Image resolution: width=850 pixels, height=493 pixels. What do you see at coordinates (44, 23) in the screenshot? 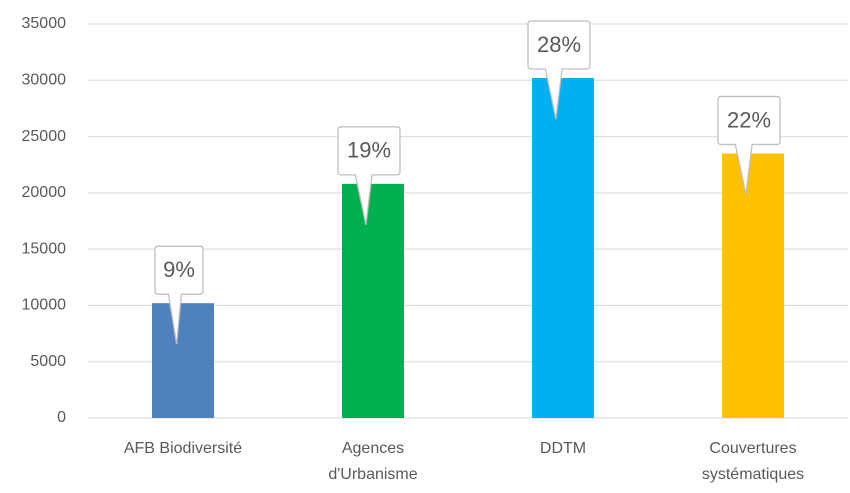
I see `y-tick-label: 35000` at bounding box center [44, 23].